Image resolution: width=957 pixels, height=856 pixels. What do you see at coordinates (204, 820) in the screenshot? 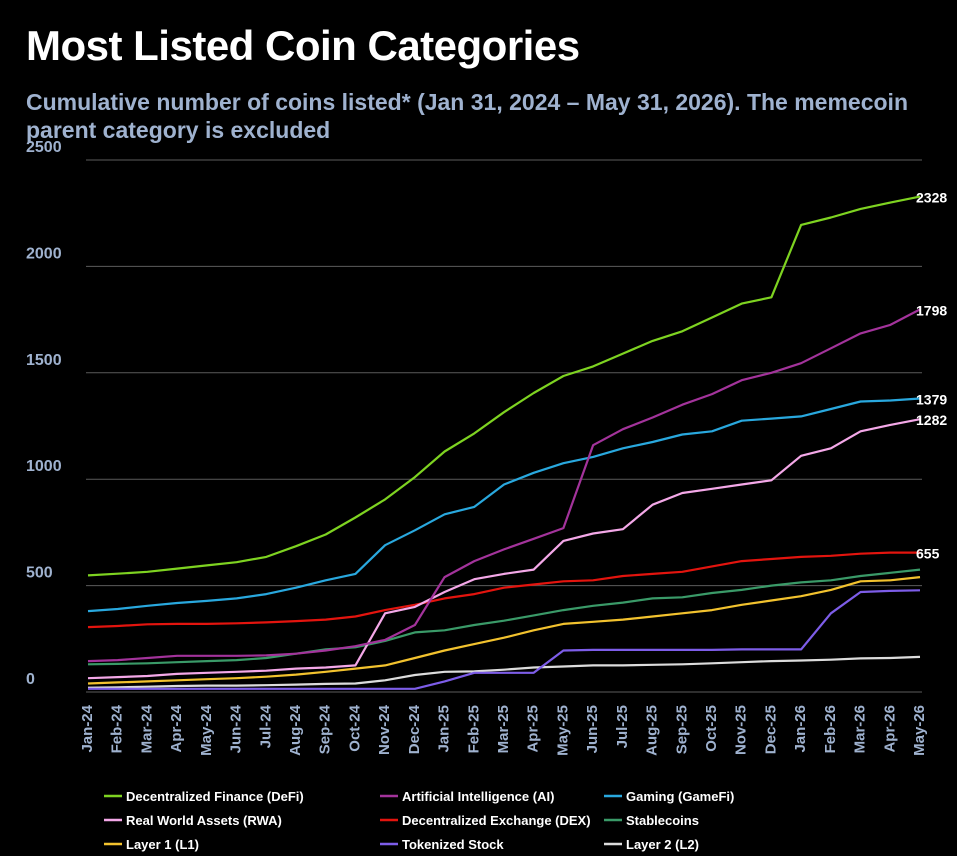
I see `legend-label: Real World Assets (RWA)` at bounding box center [204, 820].